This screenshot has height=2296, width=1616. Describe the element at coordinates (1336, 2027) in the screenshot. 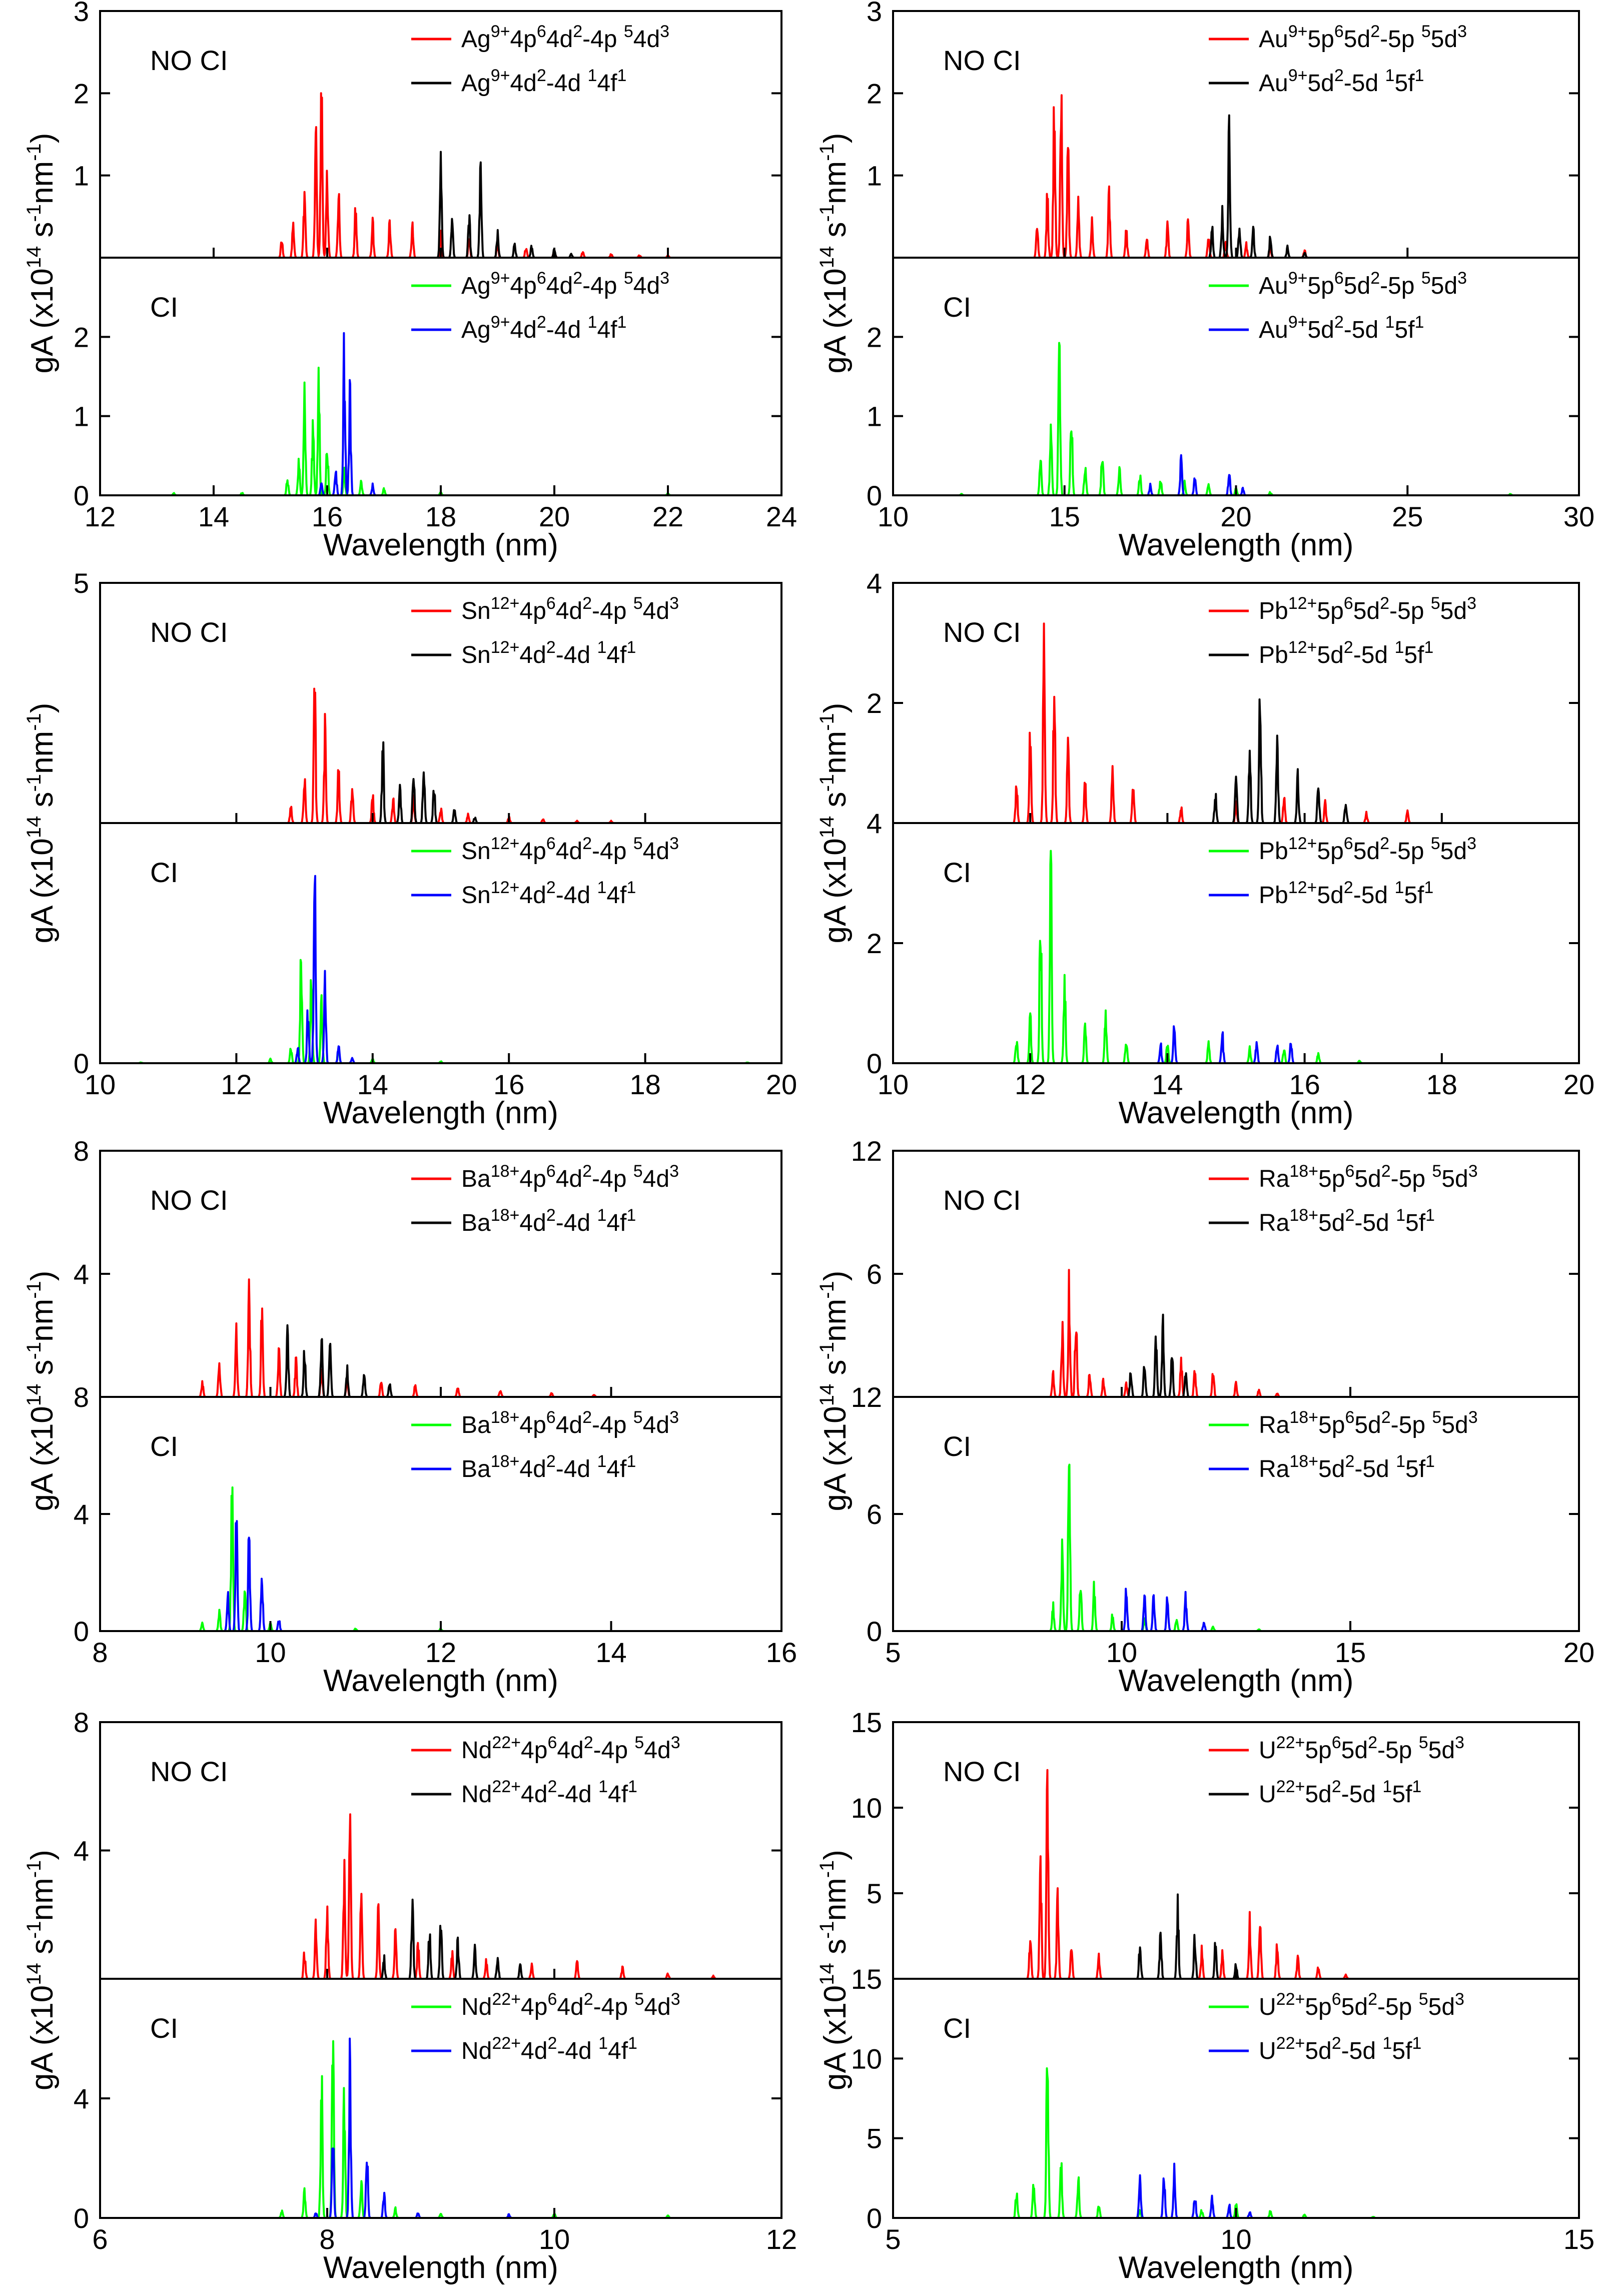

I see `legend-bottom: U22+5p65d2-5p 55d3 U22+5d2-5d 15f1` at that location.